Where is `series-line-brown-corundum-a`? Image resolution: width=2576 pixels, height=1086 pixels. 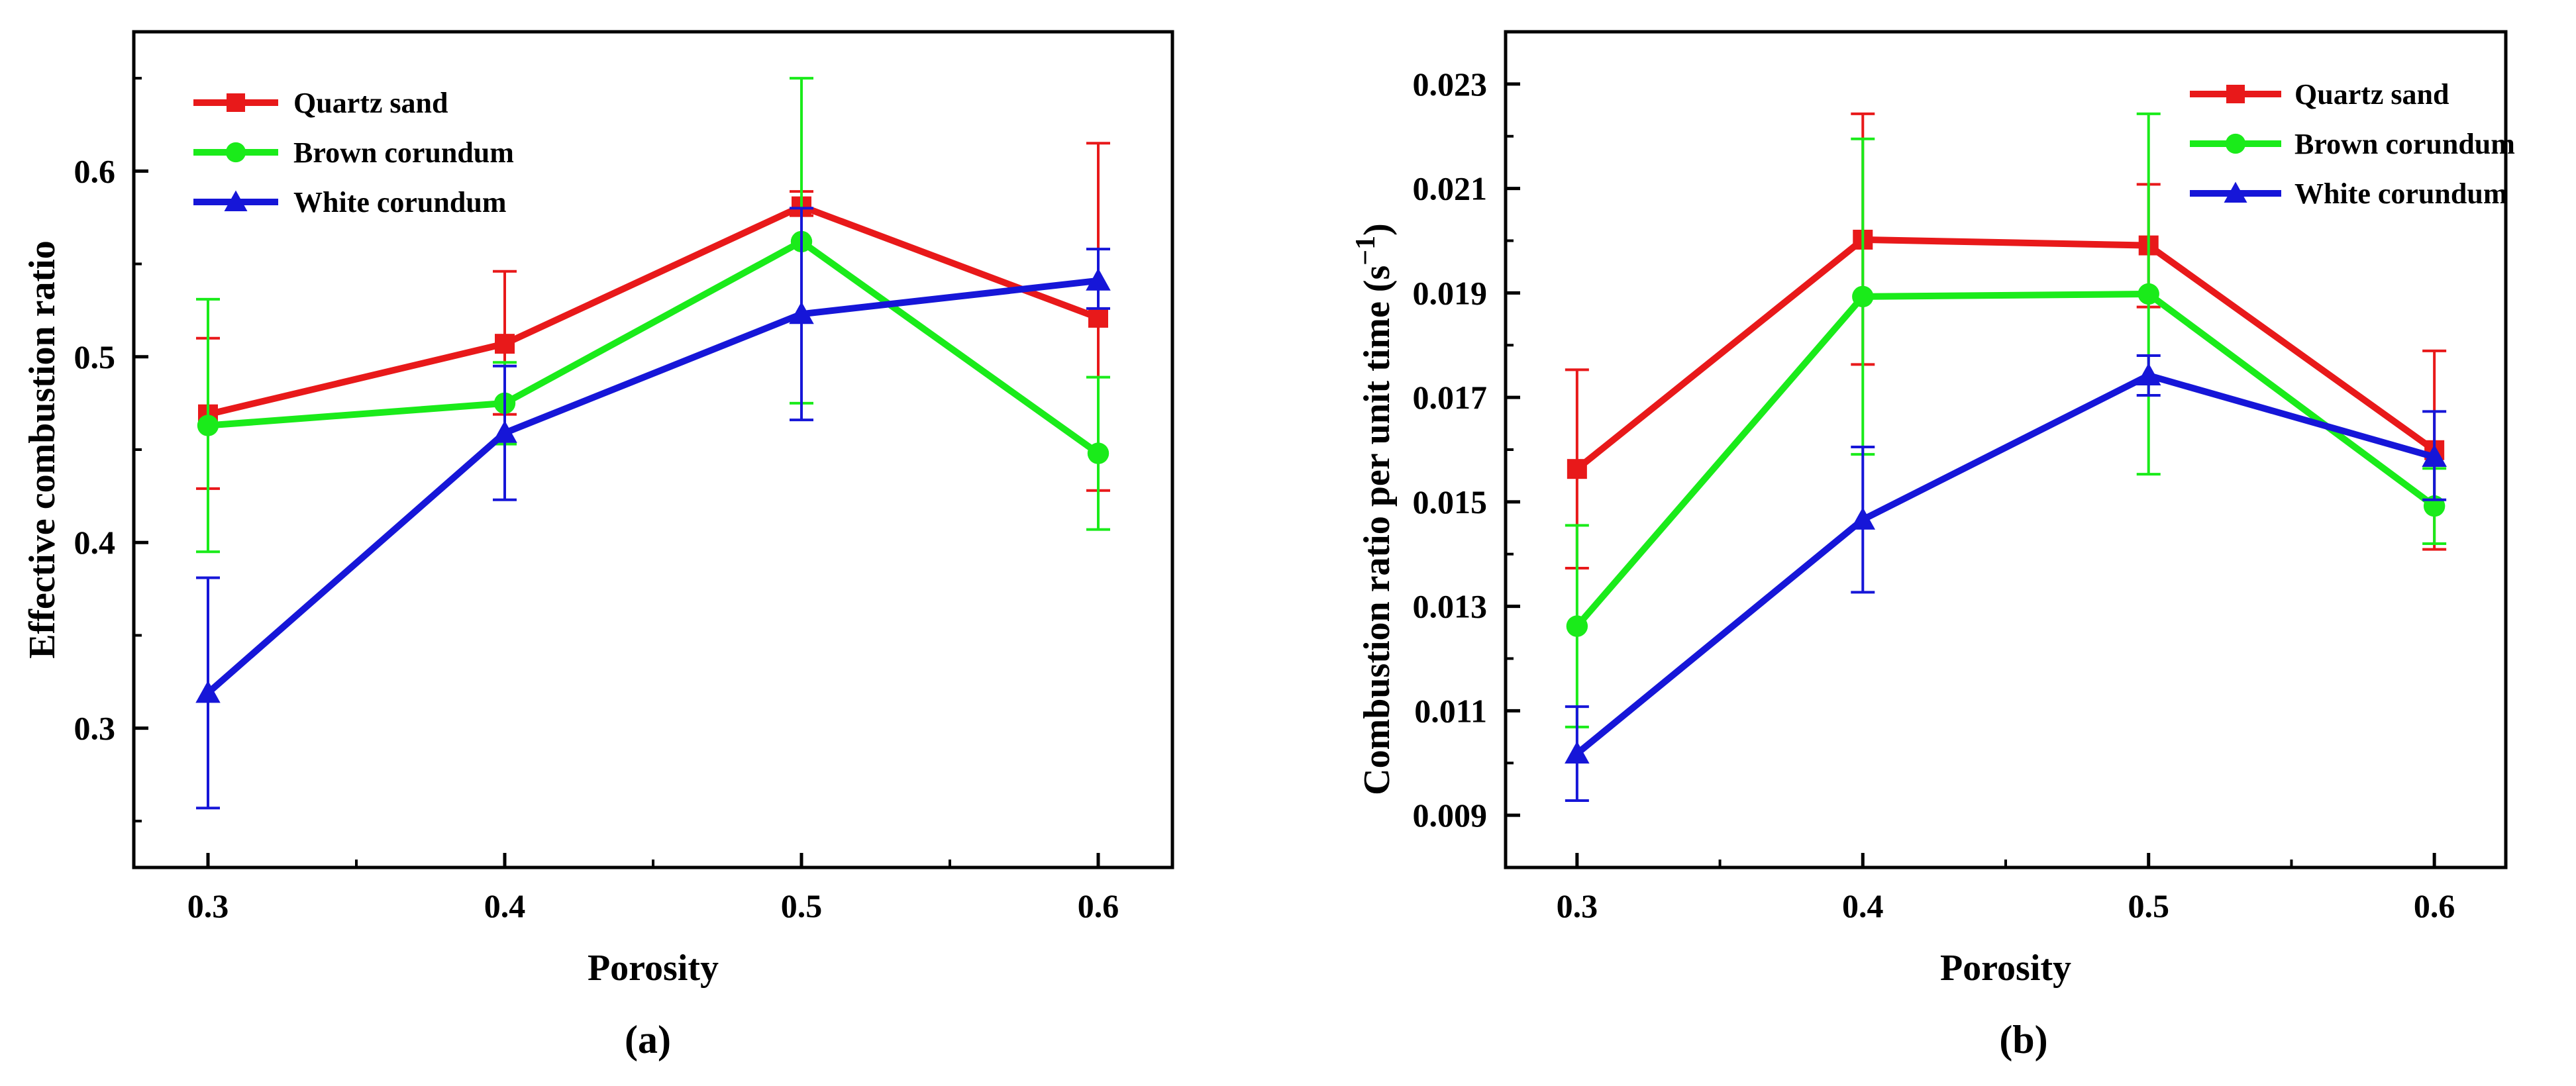 series-line-brown-corundum-a is located at coordinates (653, 347).